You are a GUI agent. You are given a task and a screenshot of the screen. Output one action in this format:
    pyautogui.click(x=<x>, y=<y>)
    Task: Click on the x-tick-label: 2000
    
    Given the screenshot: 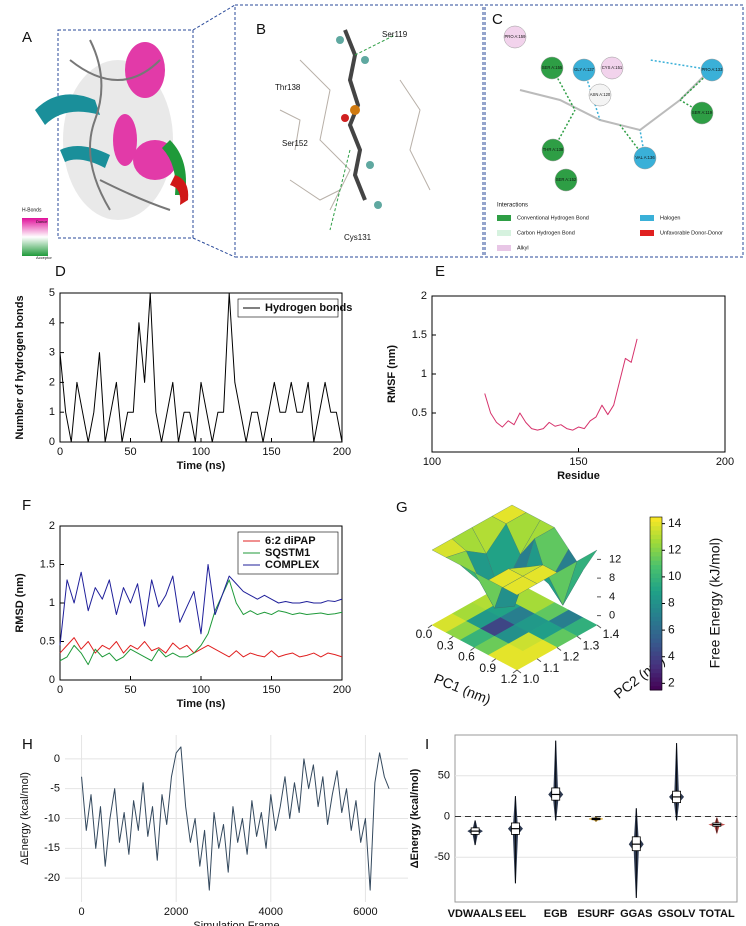 What is the action you would take?
    pyautogui.click(x=176, y=912)
    